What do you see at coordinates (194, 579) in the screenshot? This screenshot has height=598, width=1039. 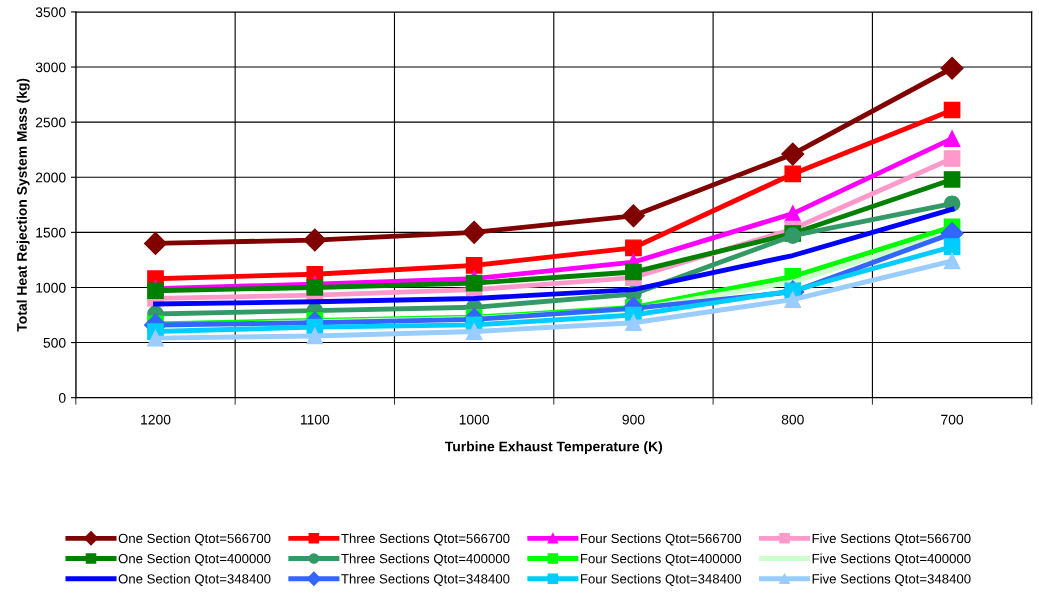 I see `legend-label: One Section Qtot=348400` at bounding box center [194, 579].